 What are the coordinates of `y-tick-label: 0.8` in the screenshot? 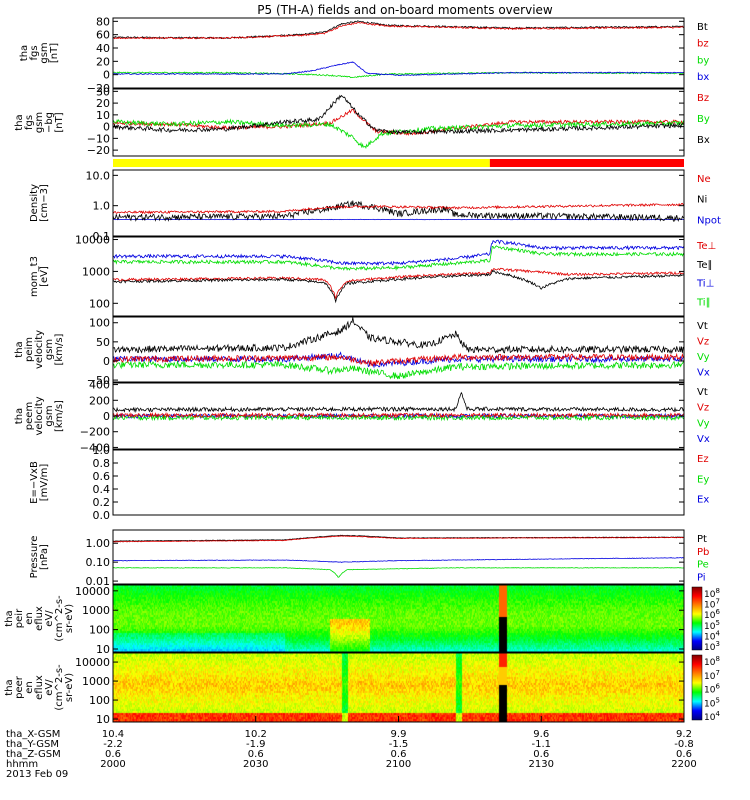 It's located at (102, 463).